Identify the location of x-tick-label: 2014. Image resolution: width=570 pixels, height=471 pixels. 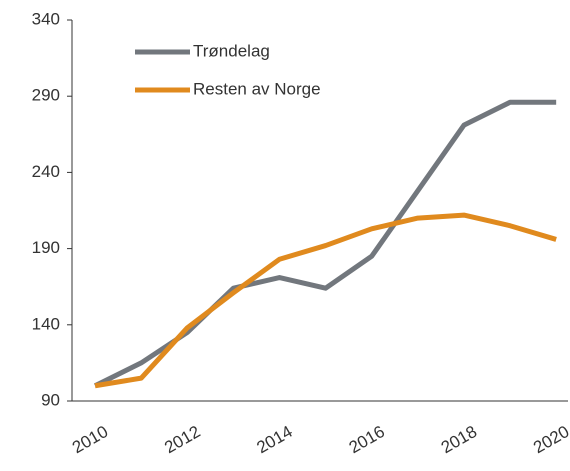
(274, 439).